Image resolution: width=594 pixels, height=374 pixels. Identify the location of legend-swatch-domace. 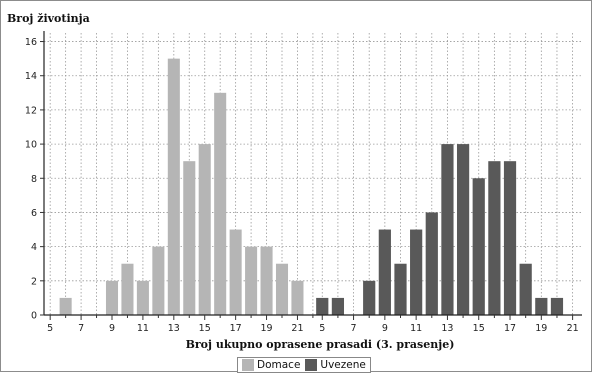
(248, 365).